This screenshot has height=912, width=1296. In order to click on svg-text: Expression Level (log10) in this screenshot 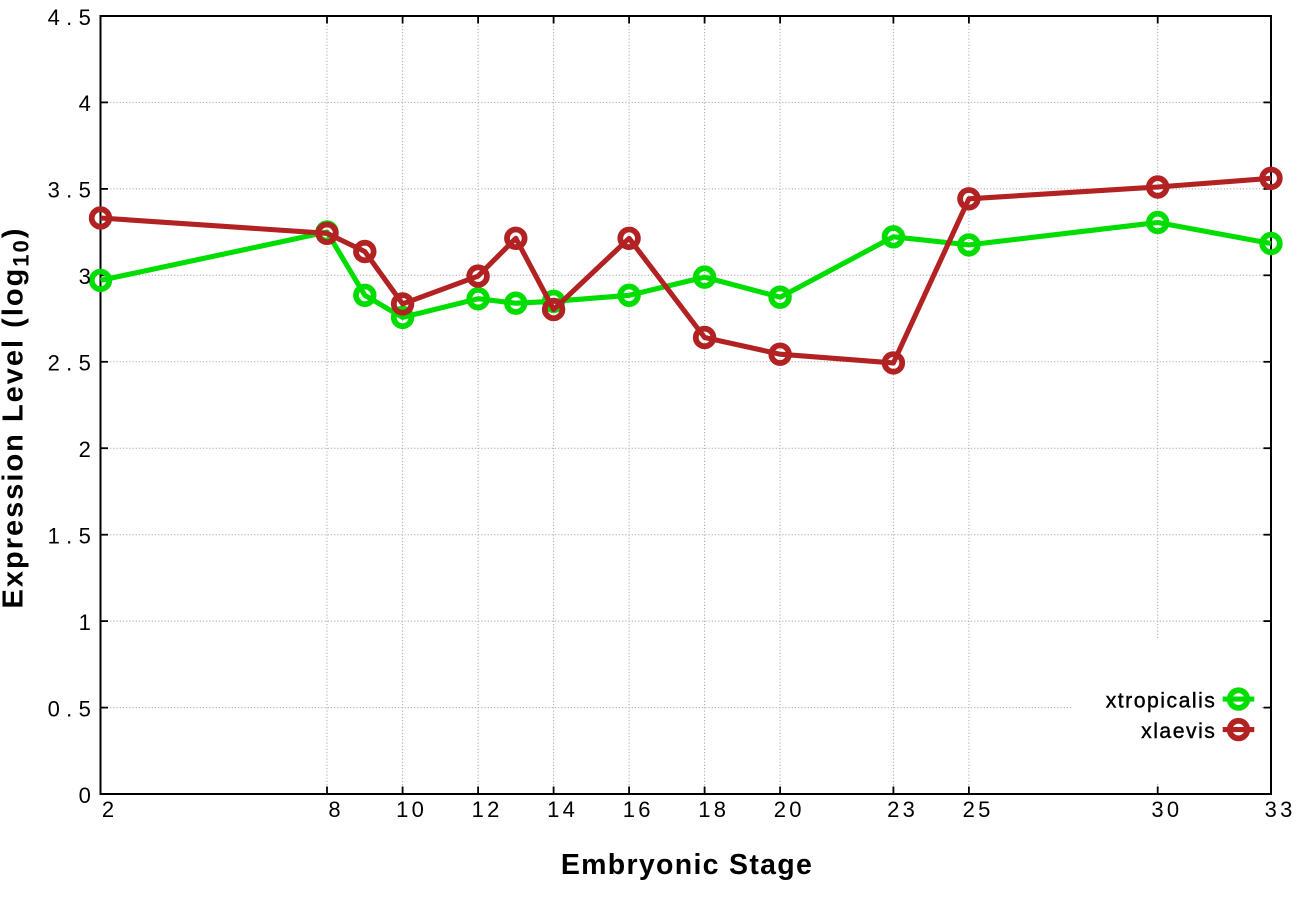, I will do `click(16, 418)`.